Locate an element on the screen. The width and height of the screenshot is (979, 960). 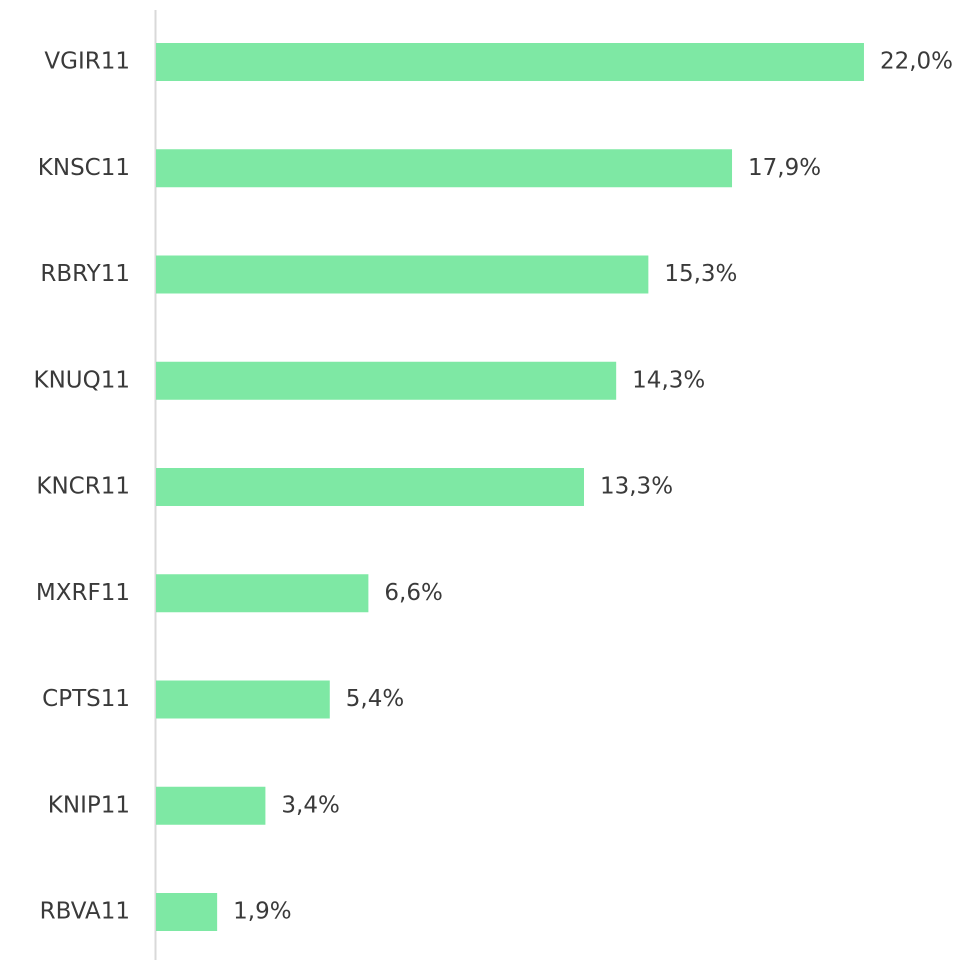
category-label: VGIR11 is located at coordinates (87, 62).